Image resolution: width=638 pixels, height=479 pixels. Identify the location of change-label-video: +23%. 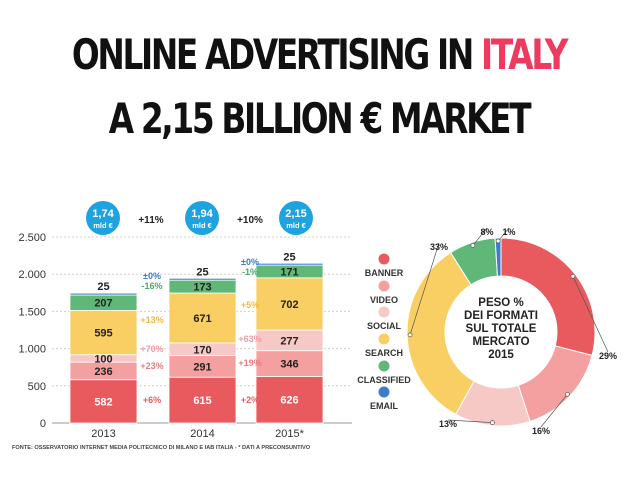
(151, 366).